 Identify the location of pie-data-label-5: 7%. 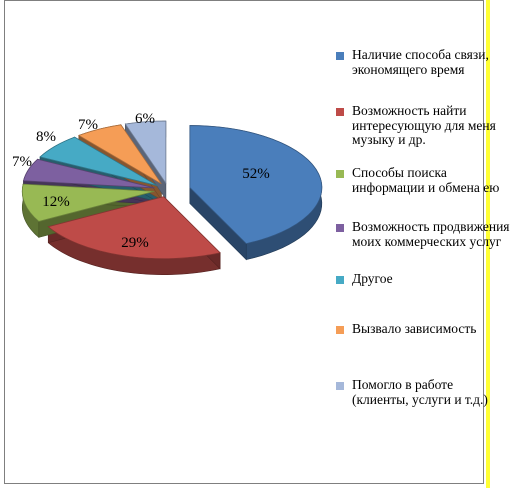
(88, 125).